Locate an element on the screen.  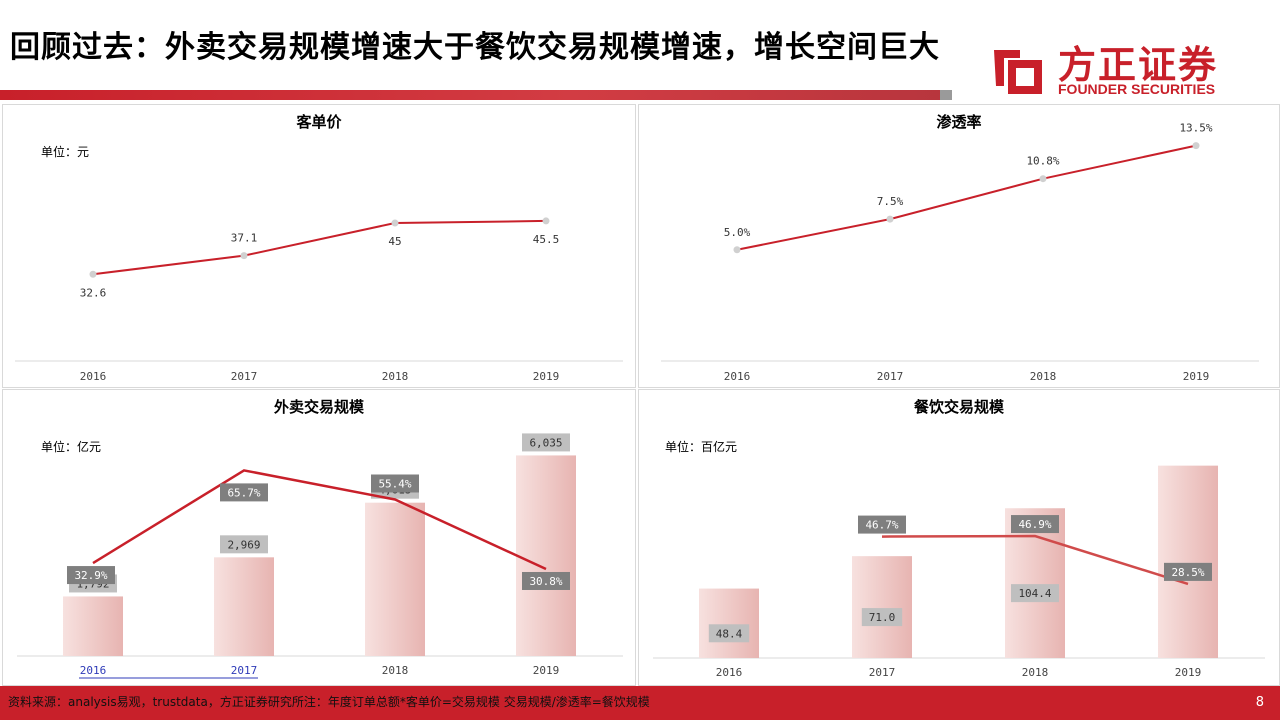
chart-unit: 单位：元 is located at coordinates (65, 152).